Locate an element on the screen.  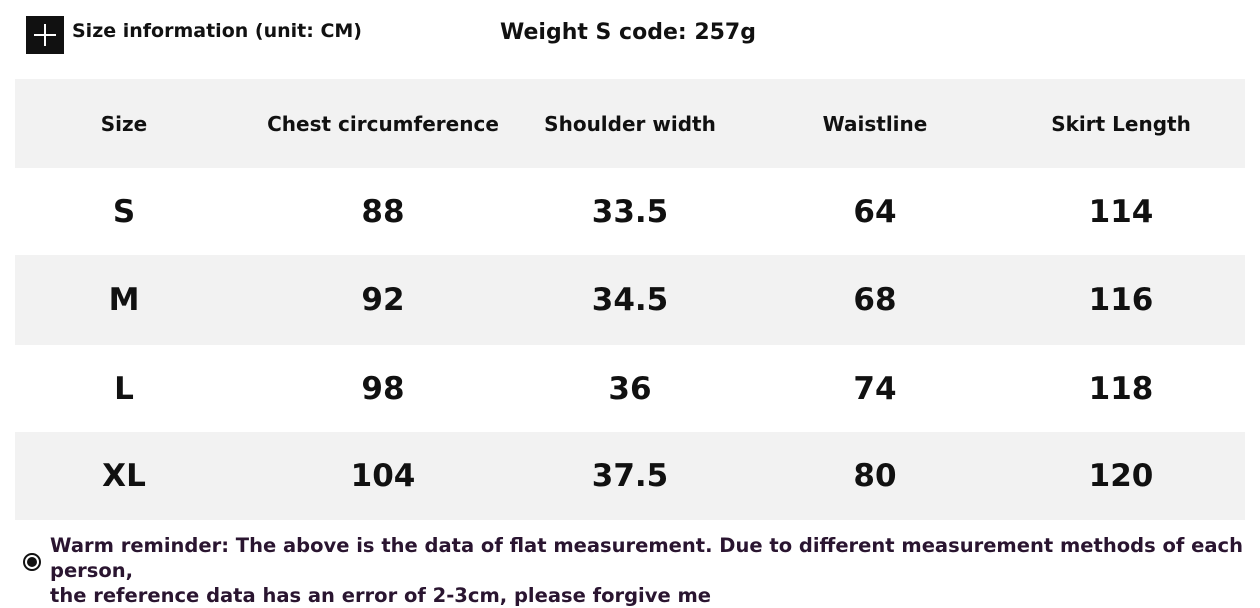
measurement: 80 is located at coordinates (875, 476).